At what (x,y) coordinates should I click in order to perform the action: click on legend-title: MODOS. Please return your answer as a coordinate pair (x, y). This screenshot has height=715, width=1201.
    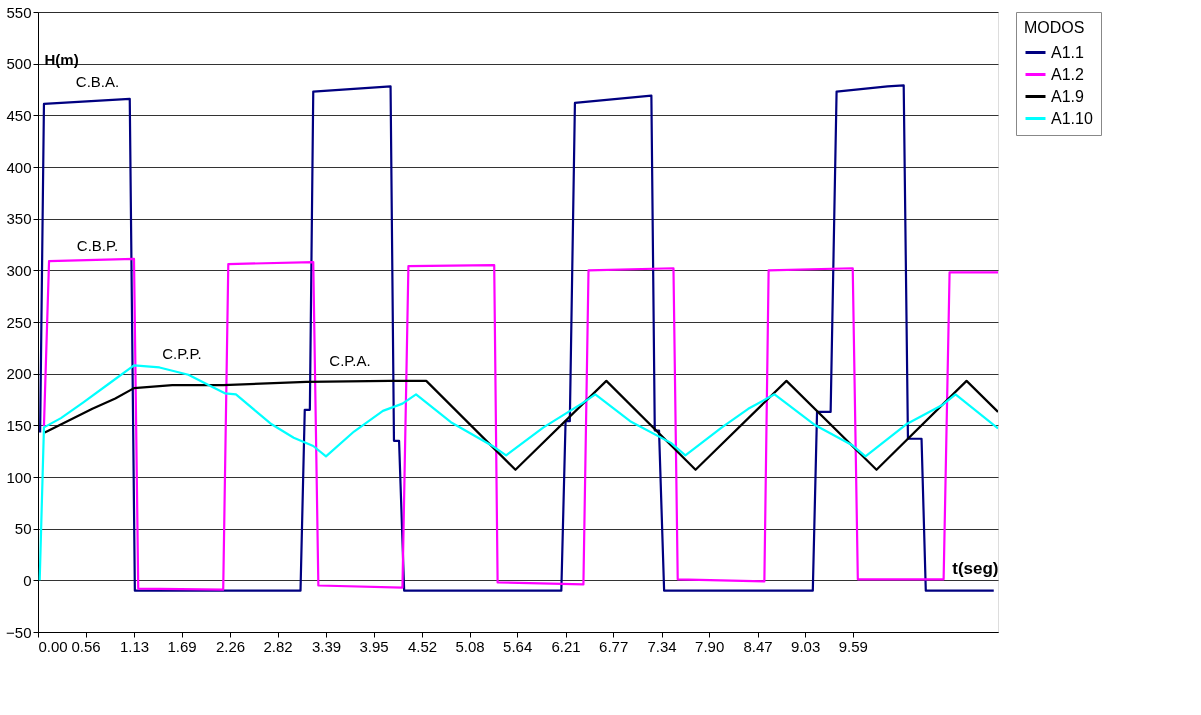
    Looking at the image, I should click on (1054, 27).